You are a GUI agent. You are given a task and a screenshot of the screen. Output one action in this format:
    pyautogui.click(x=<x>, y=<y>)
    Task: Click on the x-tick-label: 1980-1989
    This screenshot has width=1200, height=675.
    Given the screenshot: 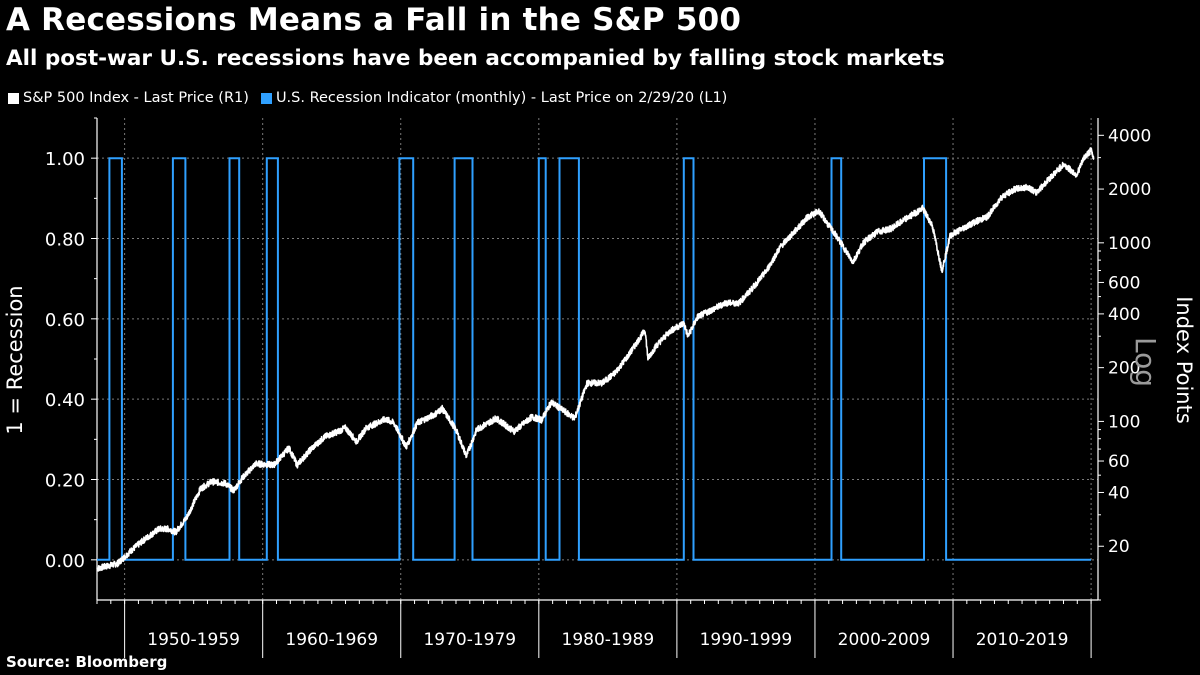 What is the action you would take?
    pyautogui.click(x=608, y=640)
    